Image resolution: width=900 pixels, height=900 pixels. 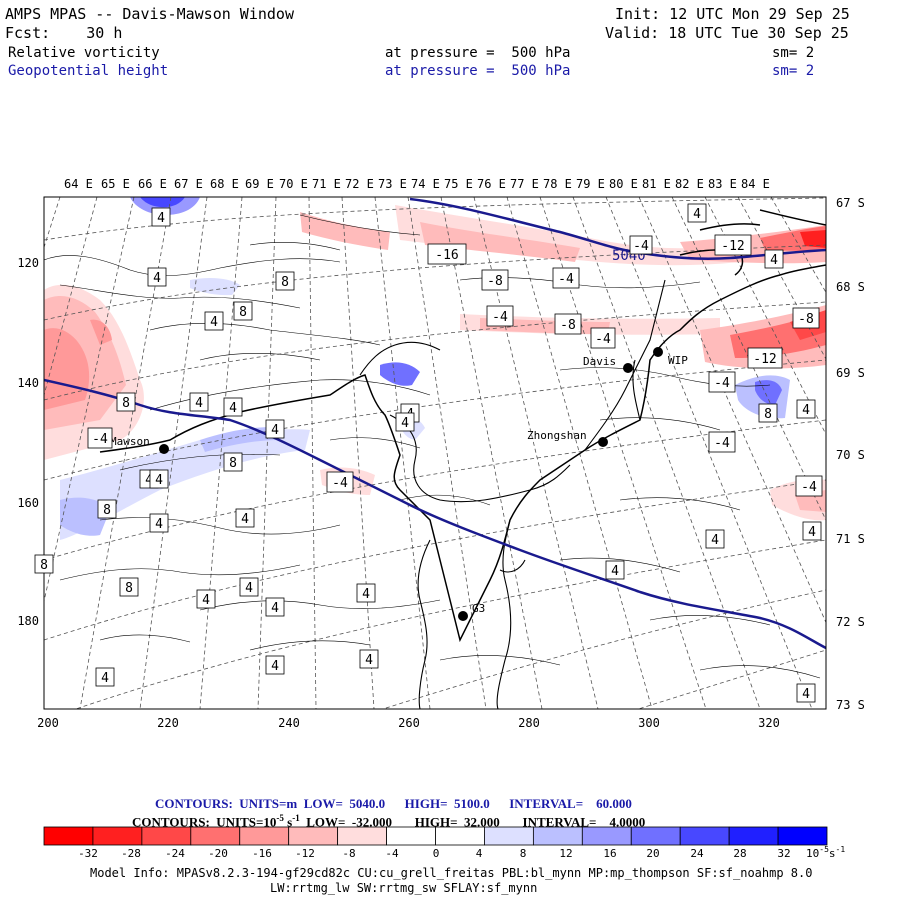 What do you see at coordinates (557, 184) in the screenshot?
I see `lon-label: 78 E` at bounding box center [557, 184].